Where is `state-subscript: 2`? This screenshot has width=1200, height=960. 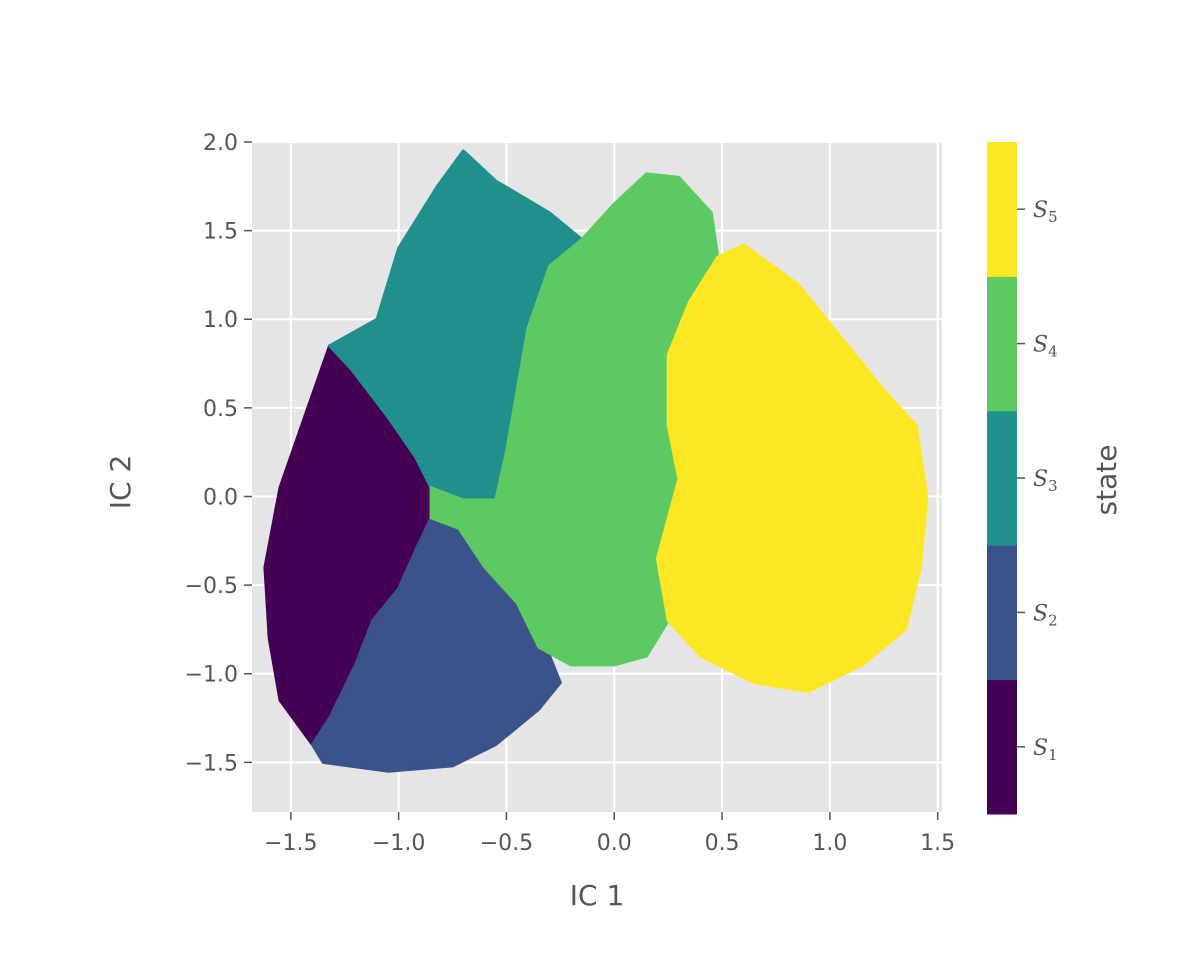
state-subscript: 2 is located at coordinates (1053, 620).